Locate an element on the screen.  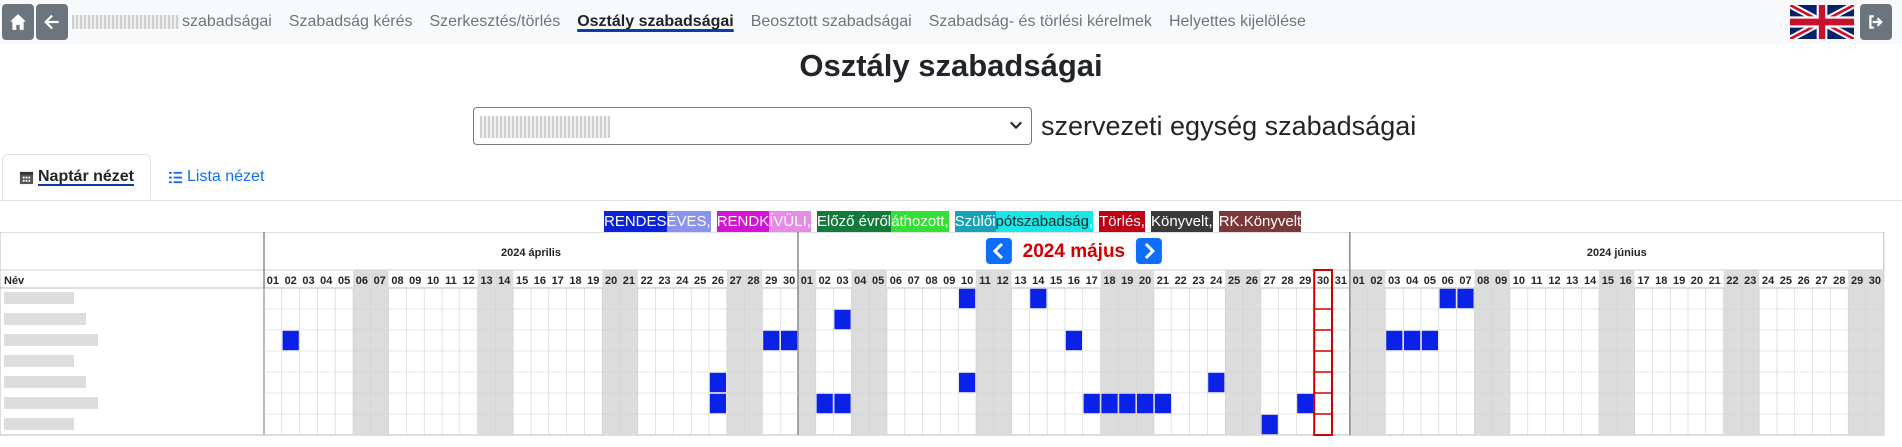
back-button is located at coordinates (52, 22).